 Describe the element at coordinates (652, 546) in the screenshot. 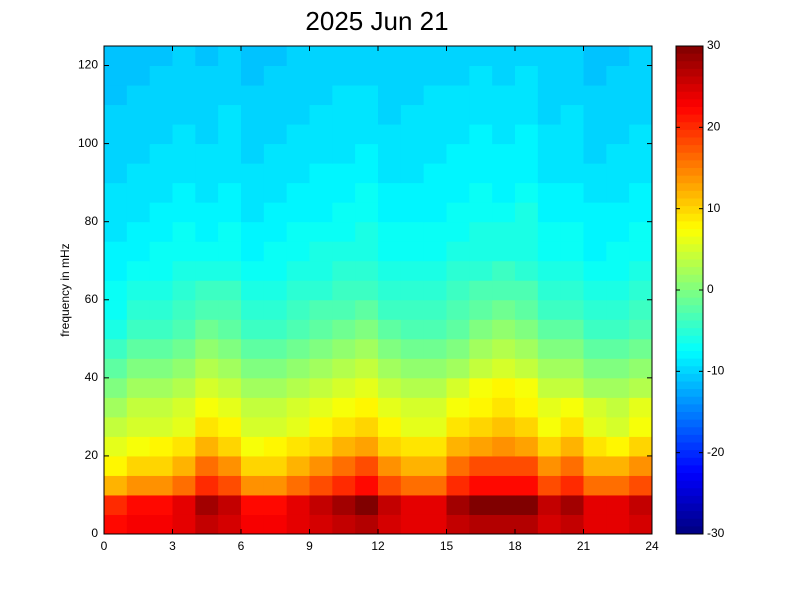

I see `x-tick-label: 24` at that location.